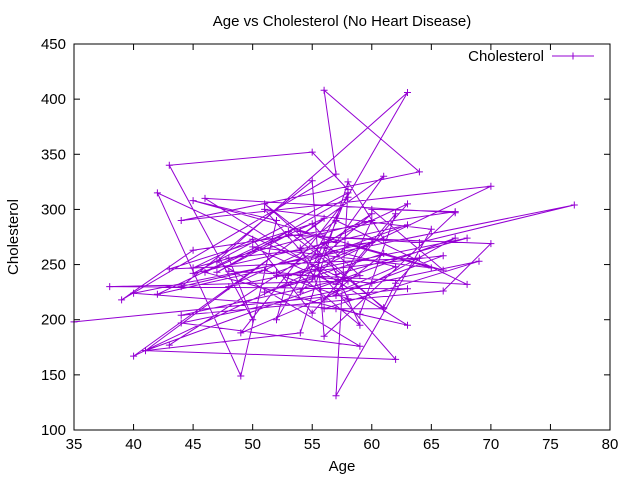  Describe the element at coordinates (53, 154) in the screenshot. I see `y-tick-label: 350` at that location.